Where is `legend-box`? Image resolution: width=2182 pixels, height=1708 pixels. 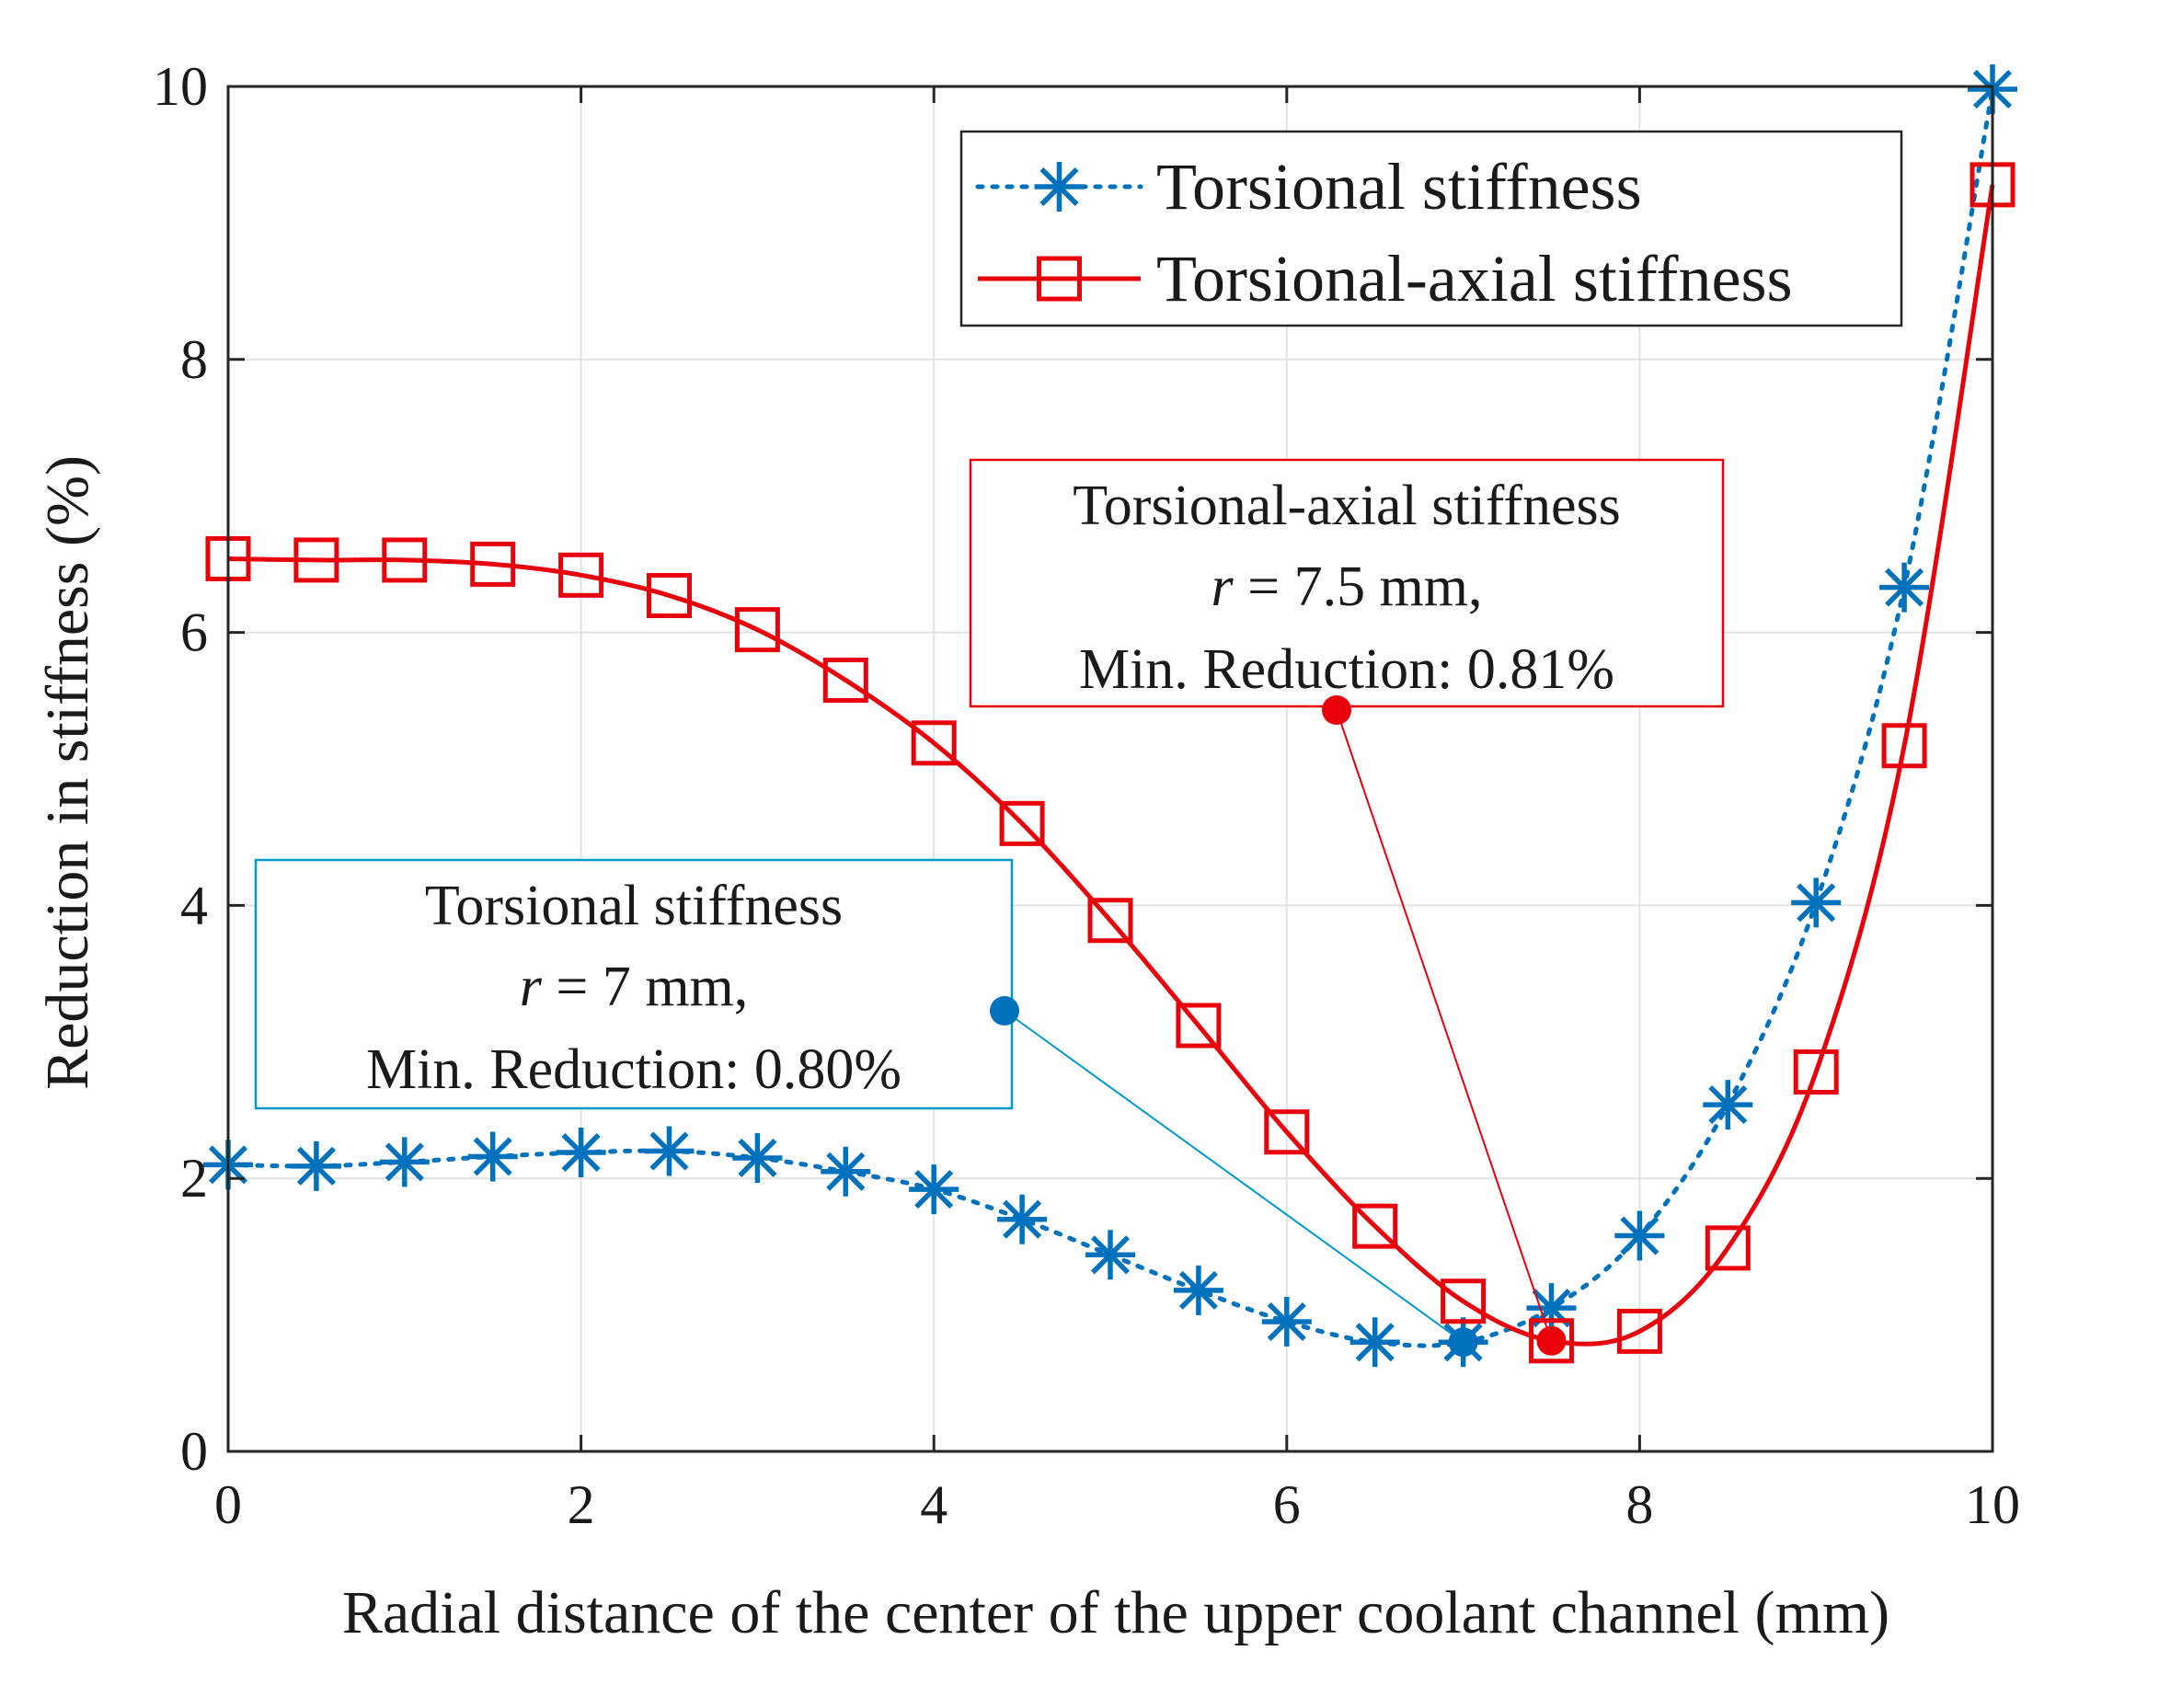
legend-box is located at coordinates (1431, 228).